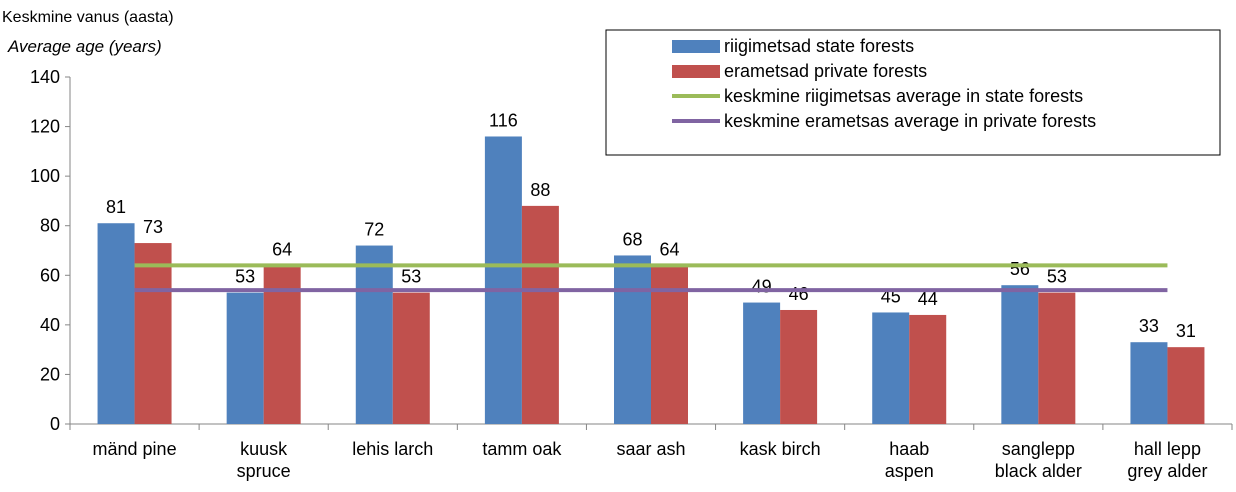 The image size is (1236, 492). I want to click on x-tick-label: kuusk spruce, so click(263, 460).